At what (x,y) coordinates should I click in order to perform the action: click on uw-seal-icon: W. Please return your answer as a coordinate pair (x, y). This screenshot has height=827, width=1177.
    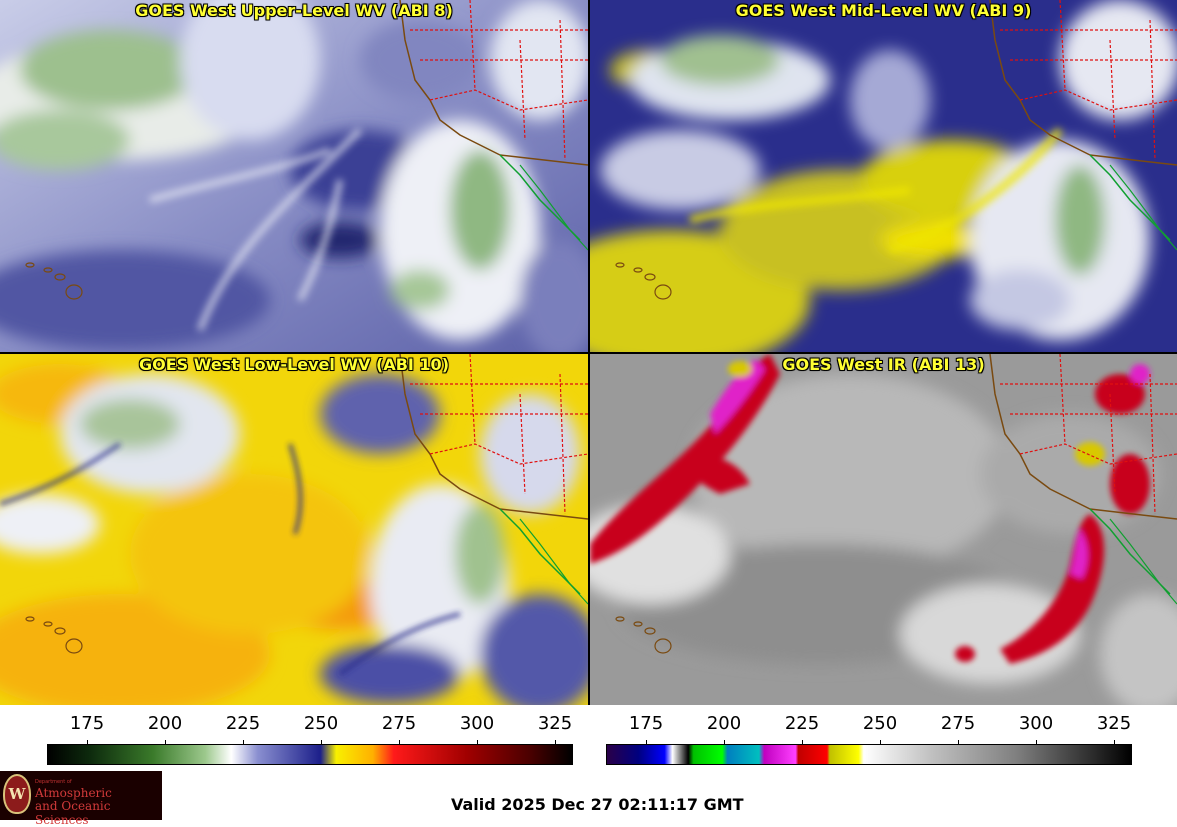
    Looking at the image, I should click on (17, 794).